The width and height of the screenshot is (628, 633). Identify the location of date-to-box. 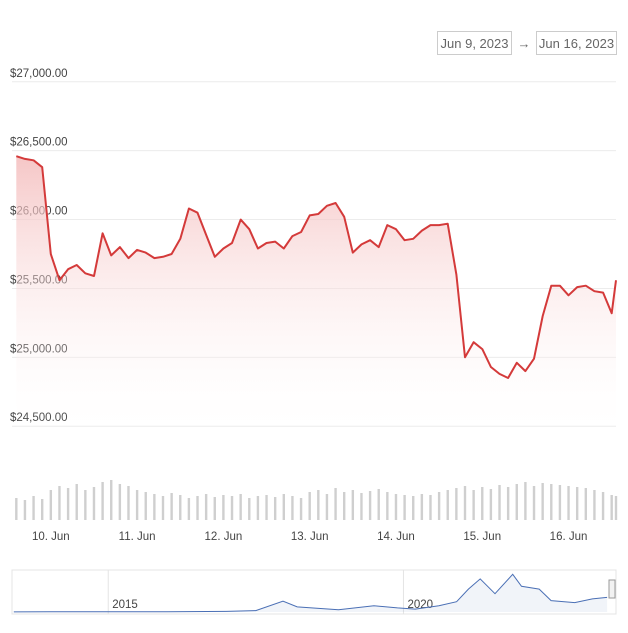
(576, 43).